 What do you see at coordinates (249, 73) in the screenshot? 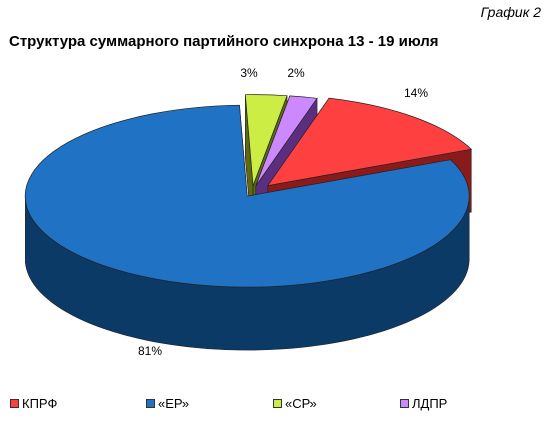
I see `data-label-sr: 3%` at bounding box center [249, 73].